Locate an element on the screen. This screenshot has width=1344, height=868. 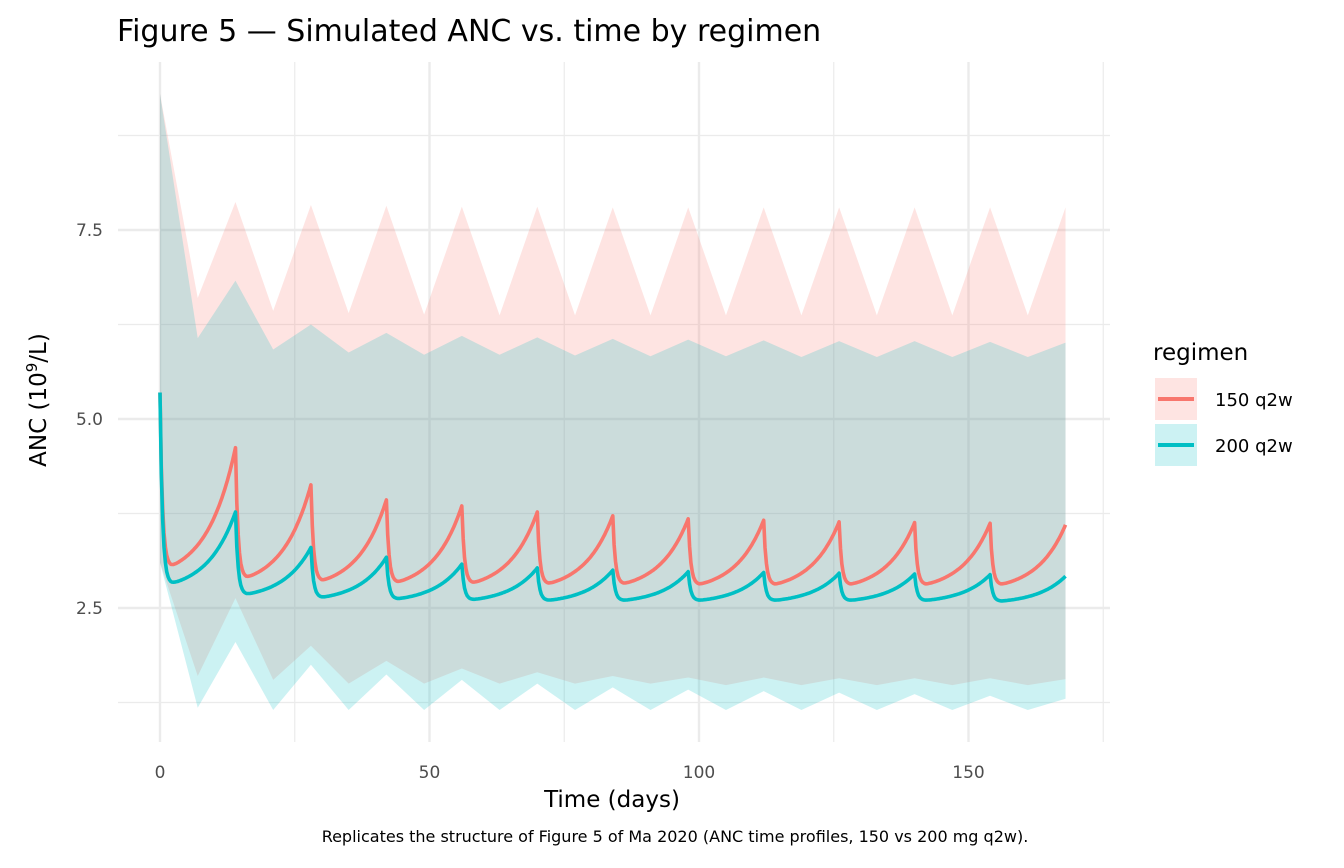
y-tick-label: 2.5 is located at coordinates (89, 609).